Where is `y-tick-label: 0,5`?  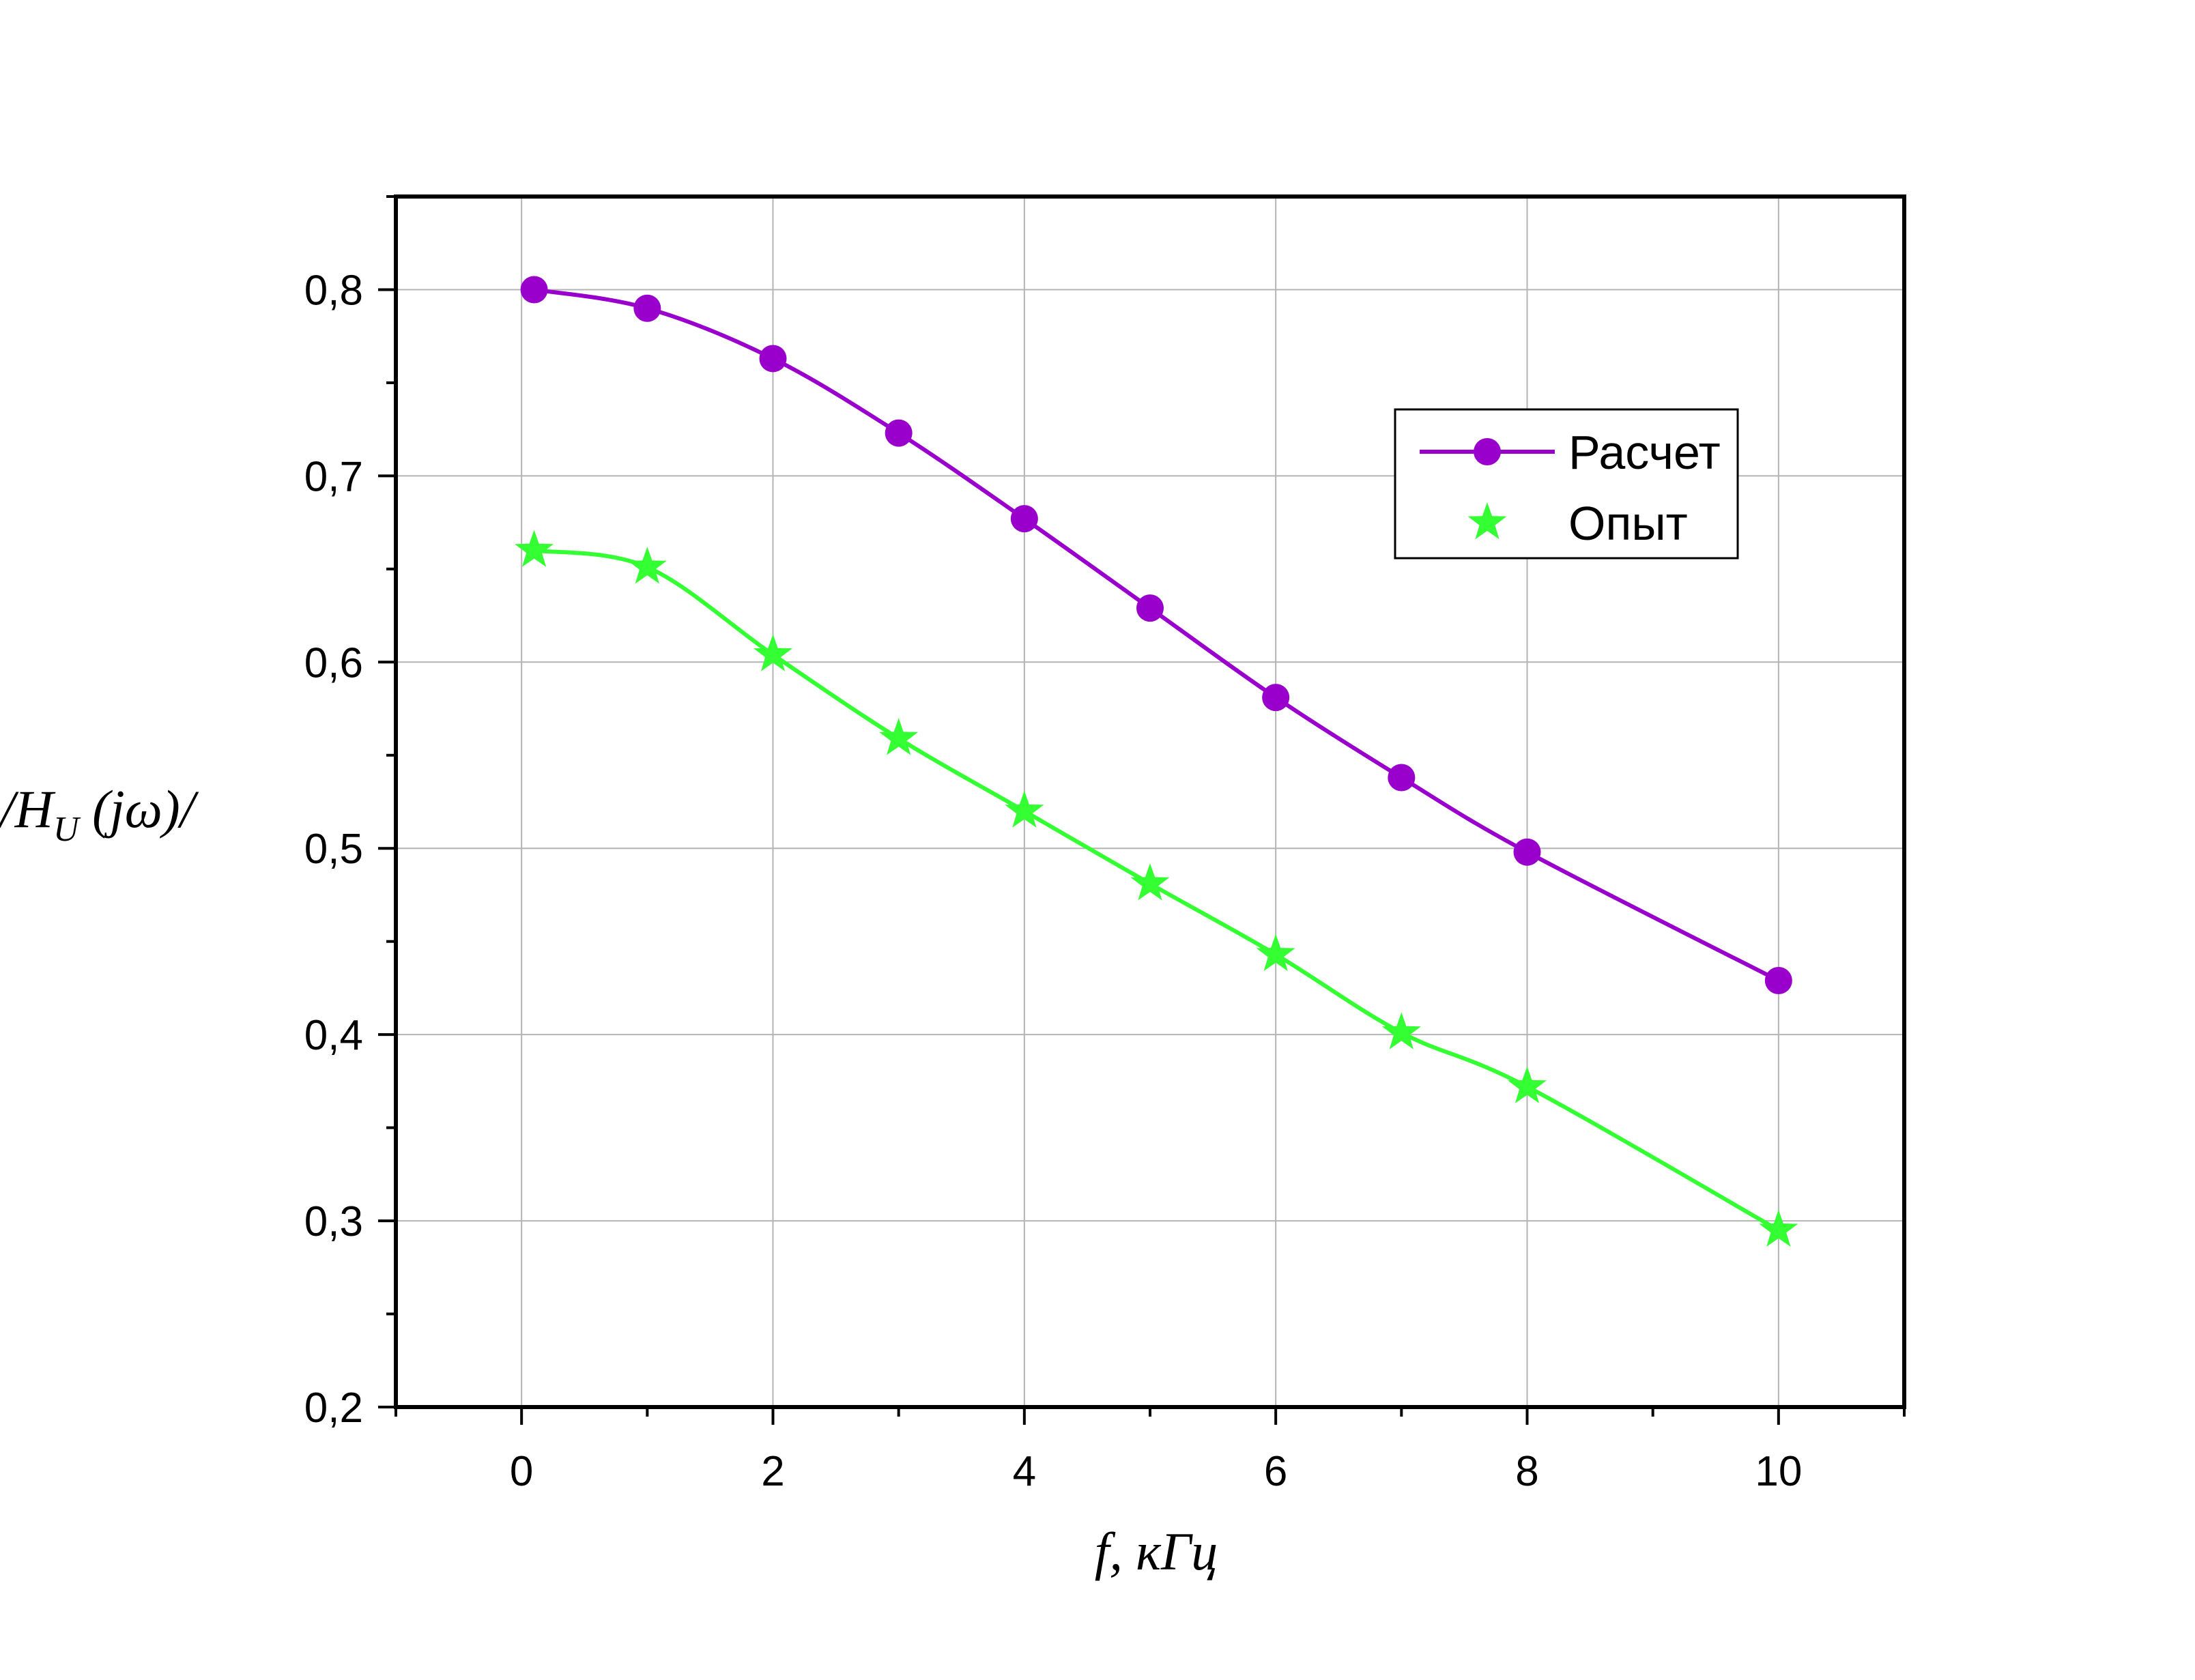
y-tick-label: 0,5 is located at coordinates (333, 850).